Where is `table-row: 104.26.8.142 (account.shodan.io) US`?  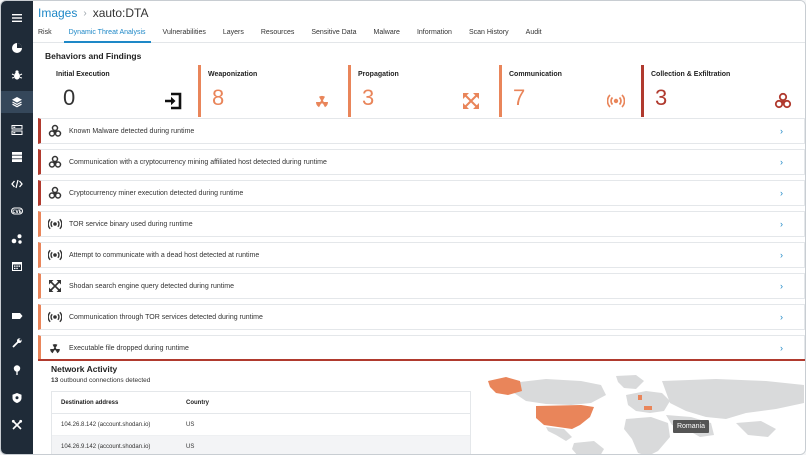
table-row: 104.26.8.142 (account.shodan.io) US is located at coordinates (261, 425).